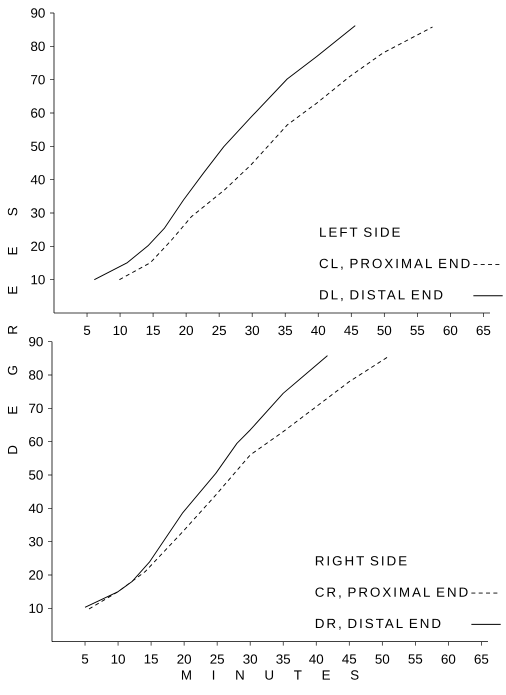 The width and height of the screenshot is (506, 695). I want to click on legend-title: LEFT SIDE, so click(360, 232).